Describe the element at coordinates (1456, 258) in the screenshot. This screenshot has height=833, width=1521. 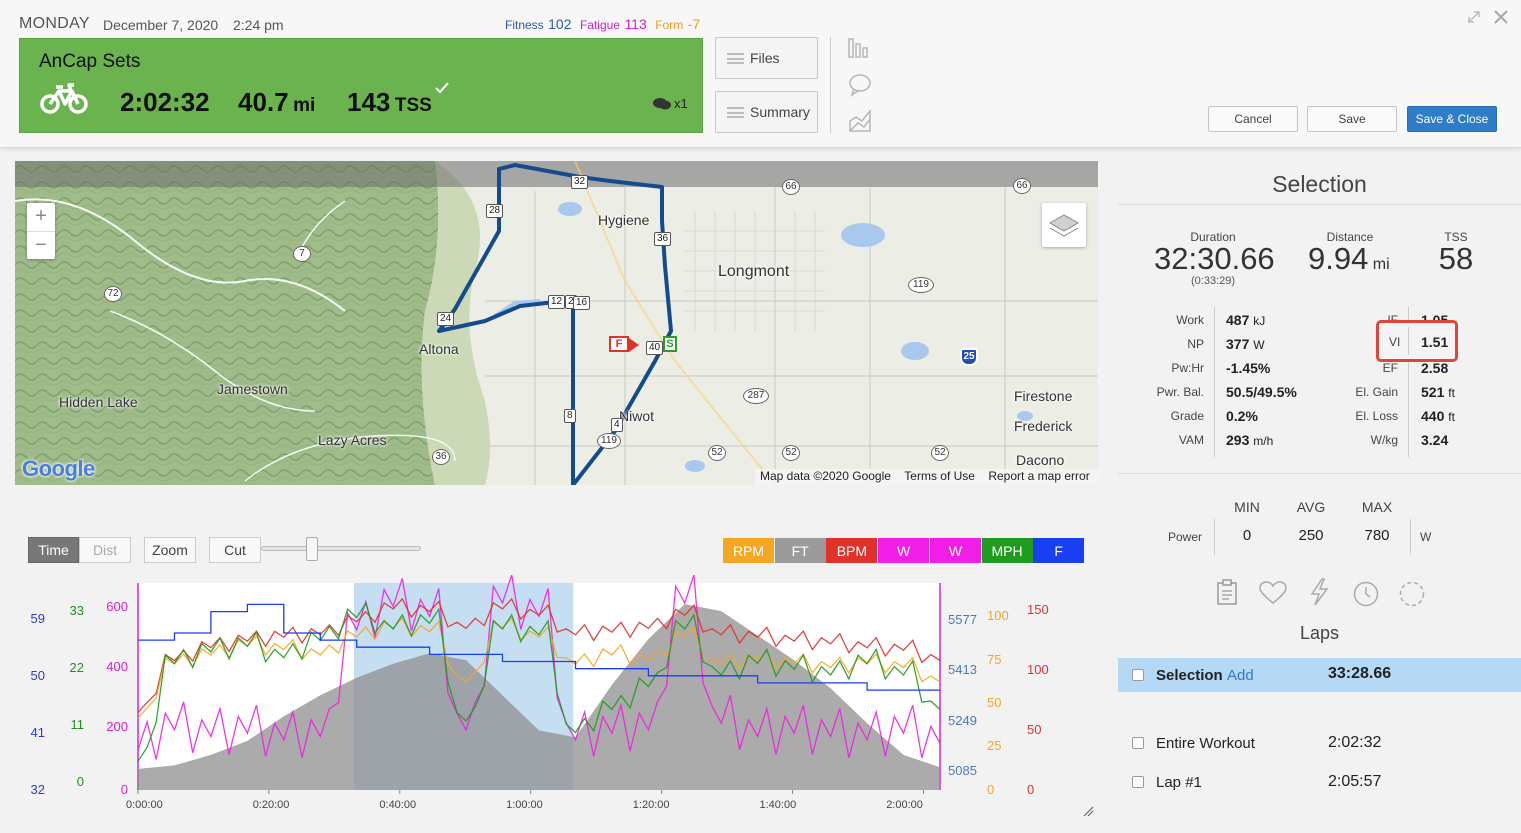
I see `tss-value: 58` at that location.